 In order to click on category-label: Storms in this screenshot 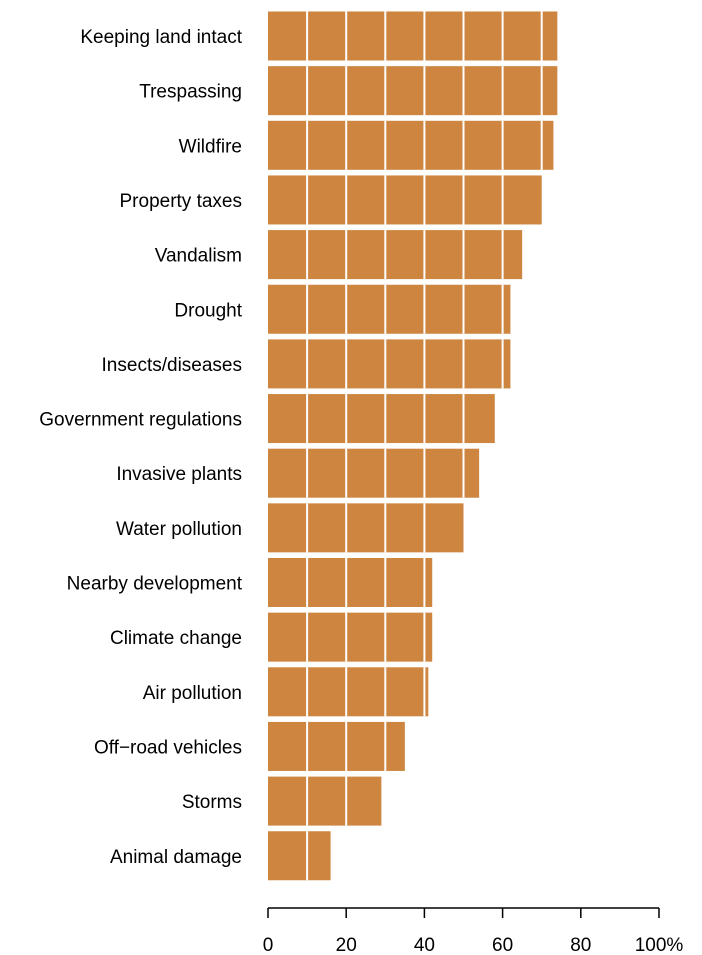, I will do `click(212, 802)`.